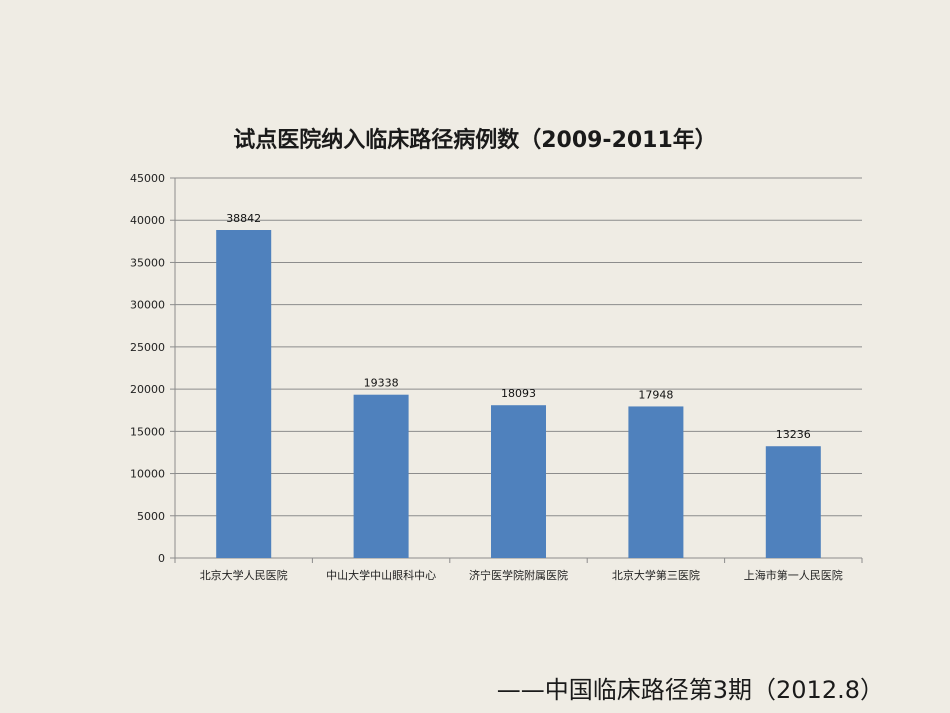 The height and width of the screenshot is (713, 950). I want to click on data-label: 17948, so click(655, 394).